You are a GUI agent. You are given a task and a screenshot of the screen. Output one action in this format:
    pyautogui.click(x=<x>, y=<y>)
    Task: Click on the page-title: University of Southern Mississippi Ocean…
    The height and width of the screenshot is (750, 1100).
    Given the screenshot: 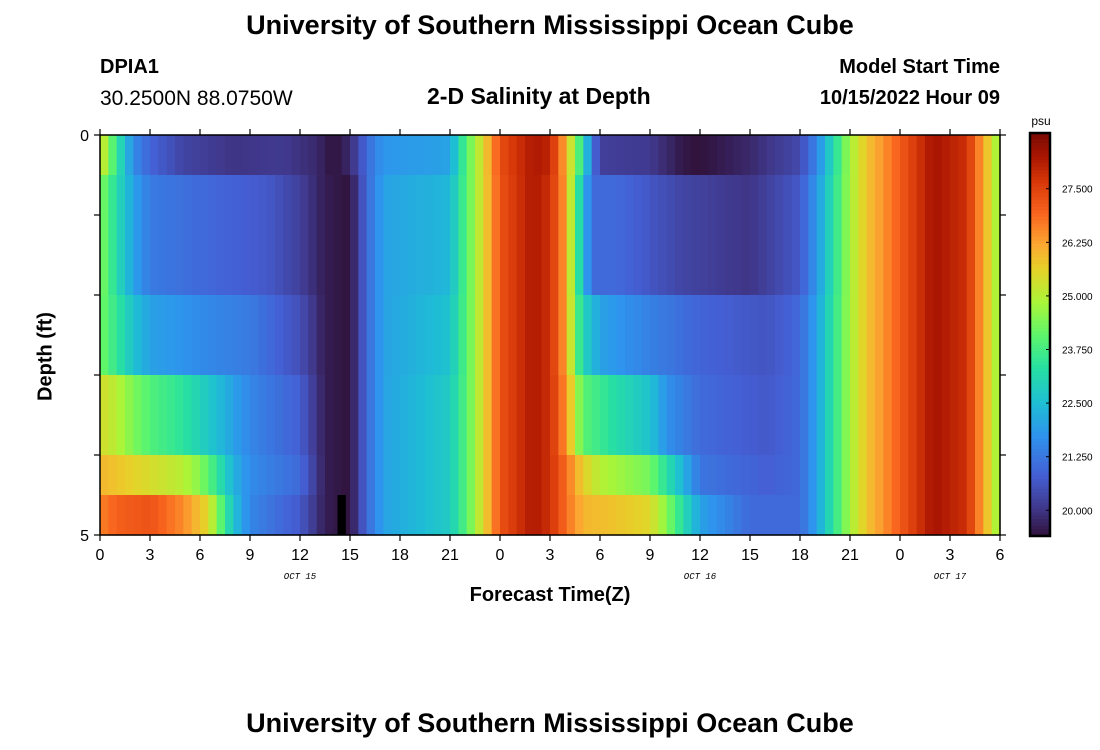 What is the action you would take?
    pyautogui.click(x=550, y=25)
    